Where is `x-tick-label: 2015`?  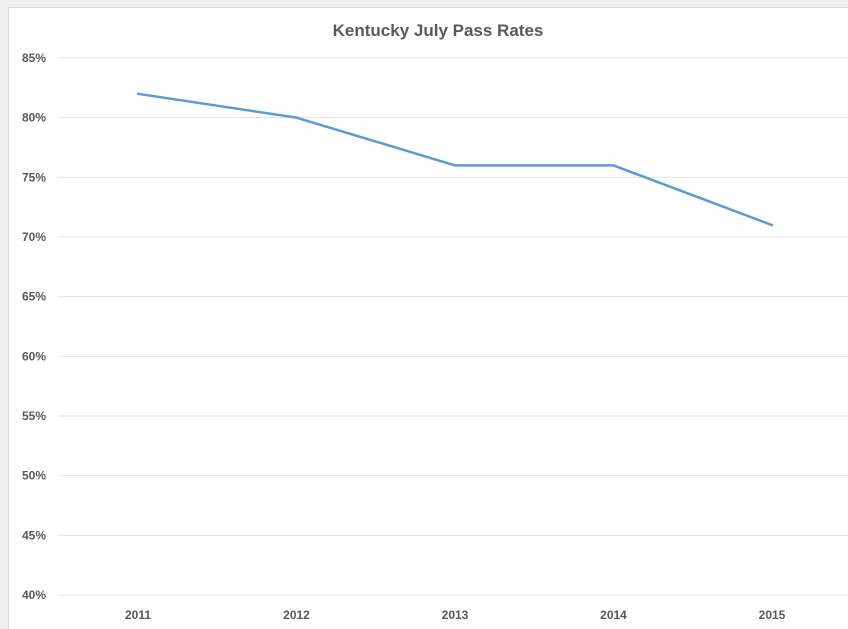
x-tick-label: 2015 is located at coordinates (772, 615).